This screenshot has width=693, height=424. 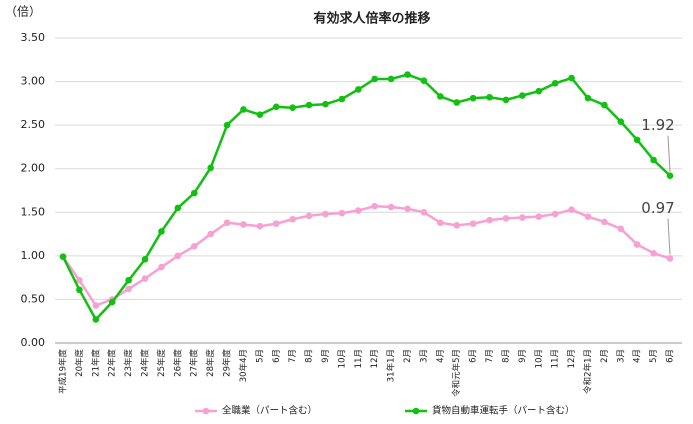 What do you see at coordinates (503, 411) in the screenshot?
I see `legend-label: 貨物自動車運転手（パート含む）` at bounding box center [503, 411].